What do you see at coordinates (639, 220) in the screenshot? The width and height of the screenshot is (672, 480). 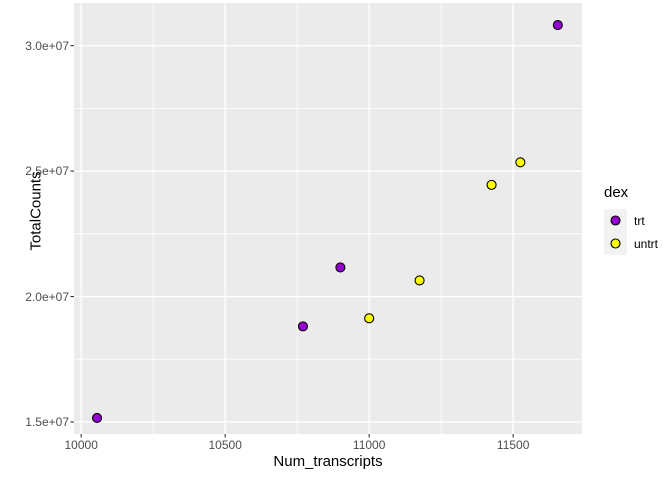 I see `legend-label-trt: trt` at bounding box center [639, 220].